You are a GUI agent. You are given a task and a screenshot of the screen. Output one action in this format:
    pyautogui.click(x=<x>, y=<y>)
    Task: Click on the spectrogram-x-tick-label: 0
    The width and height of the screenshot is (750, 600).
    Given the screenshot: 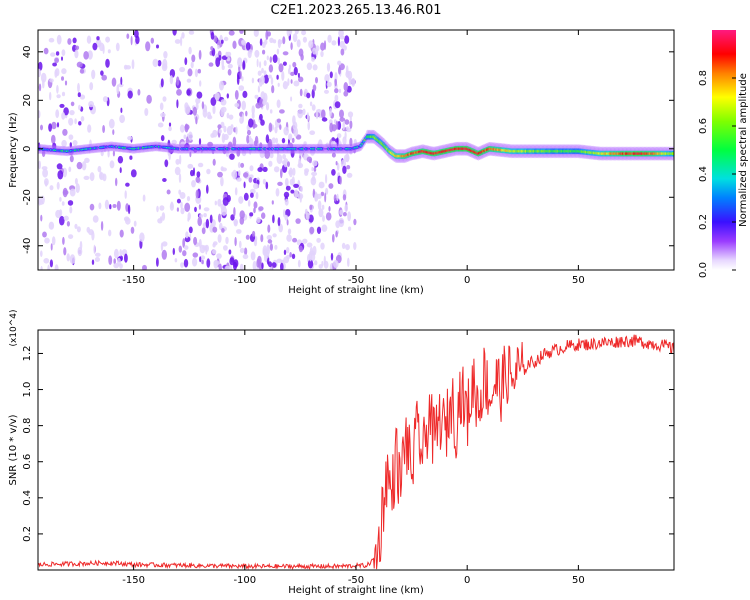 What is the action you would take?
    pyautogui.click(x=467, y=280)
    